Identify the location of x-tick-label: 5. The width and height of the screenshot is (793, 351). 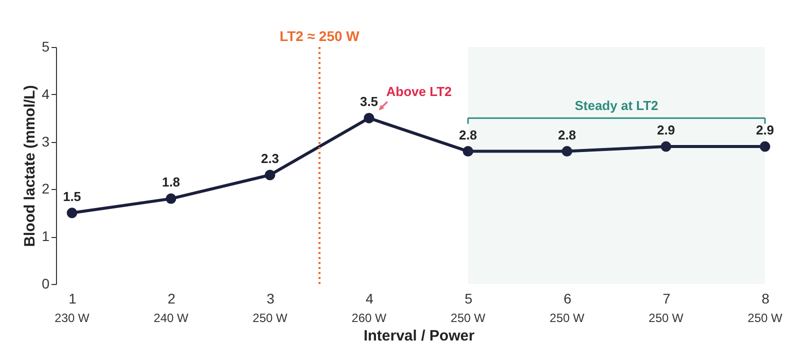
(468, 298).